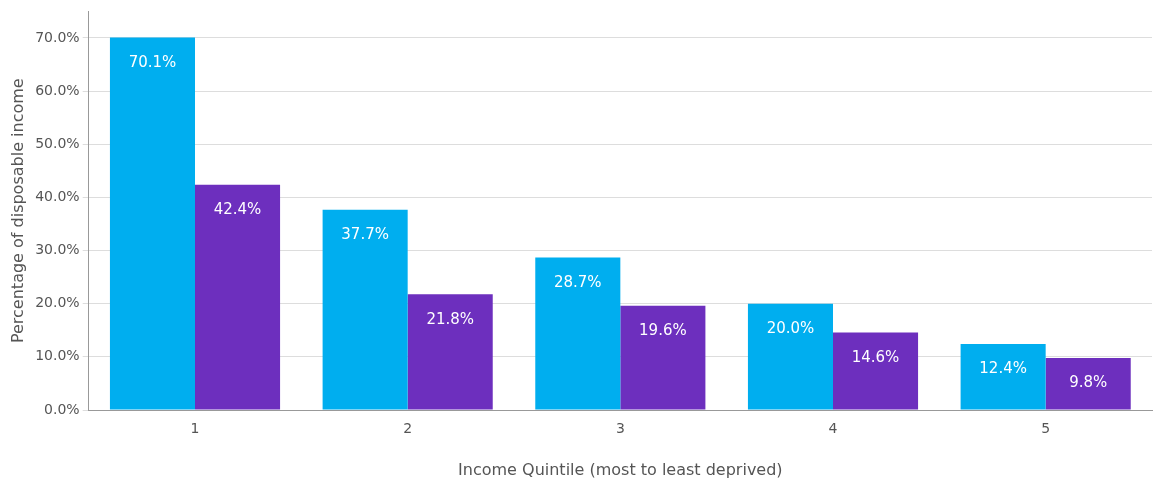  What do you see at coordinates (875, 356) in the screenshot?
I see `data-label: 14.6%` at bounding box center [875, 356].